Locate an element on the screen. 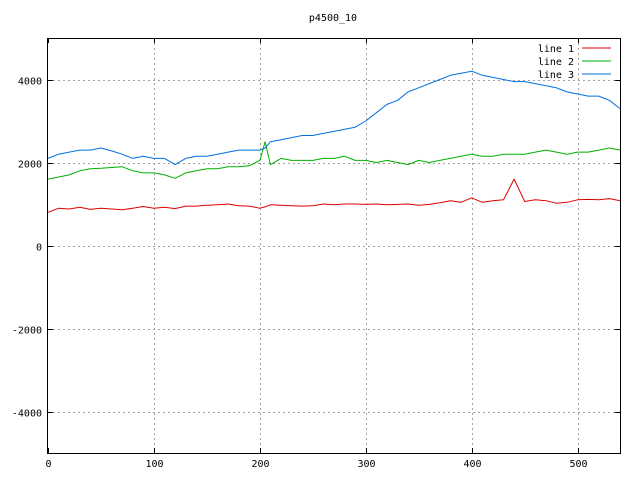 This screenshot has height=480, width=640. y-tick-label: -4000 is located at coordinates (27, 414).